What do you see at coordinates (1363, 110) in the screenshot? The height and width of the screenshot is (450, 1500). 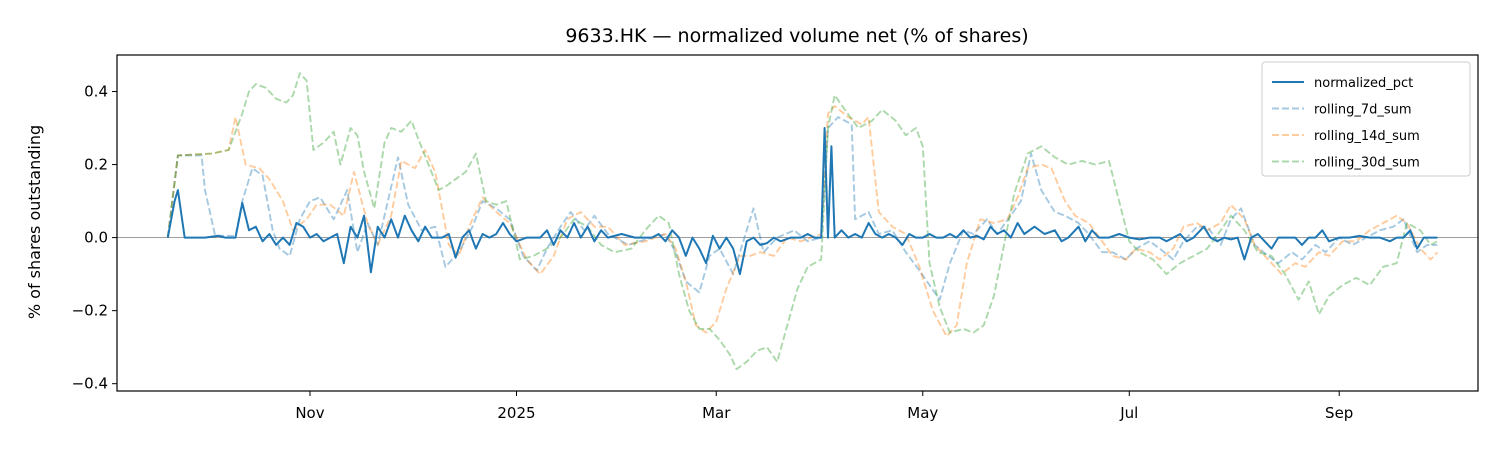 I see `legend-label: rolling_7d_sum` at bounding box center [1363, 110].